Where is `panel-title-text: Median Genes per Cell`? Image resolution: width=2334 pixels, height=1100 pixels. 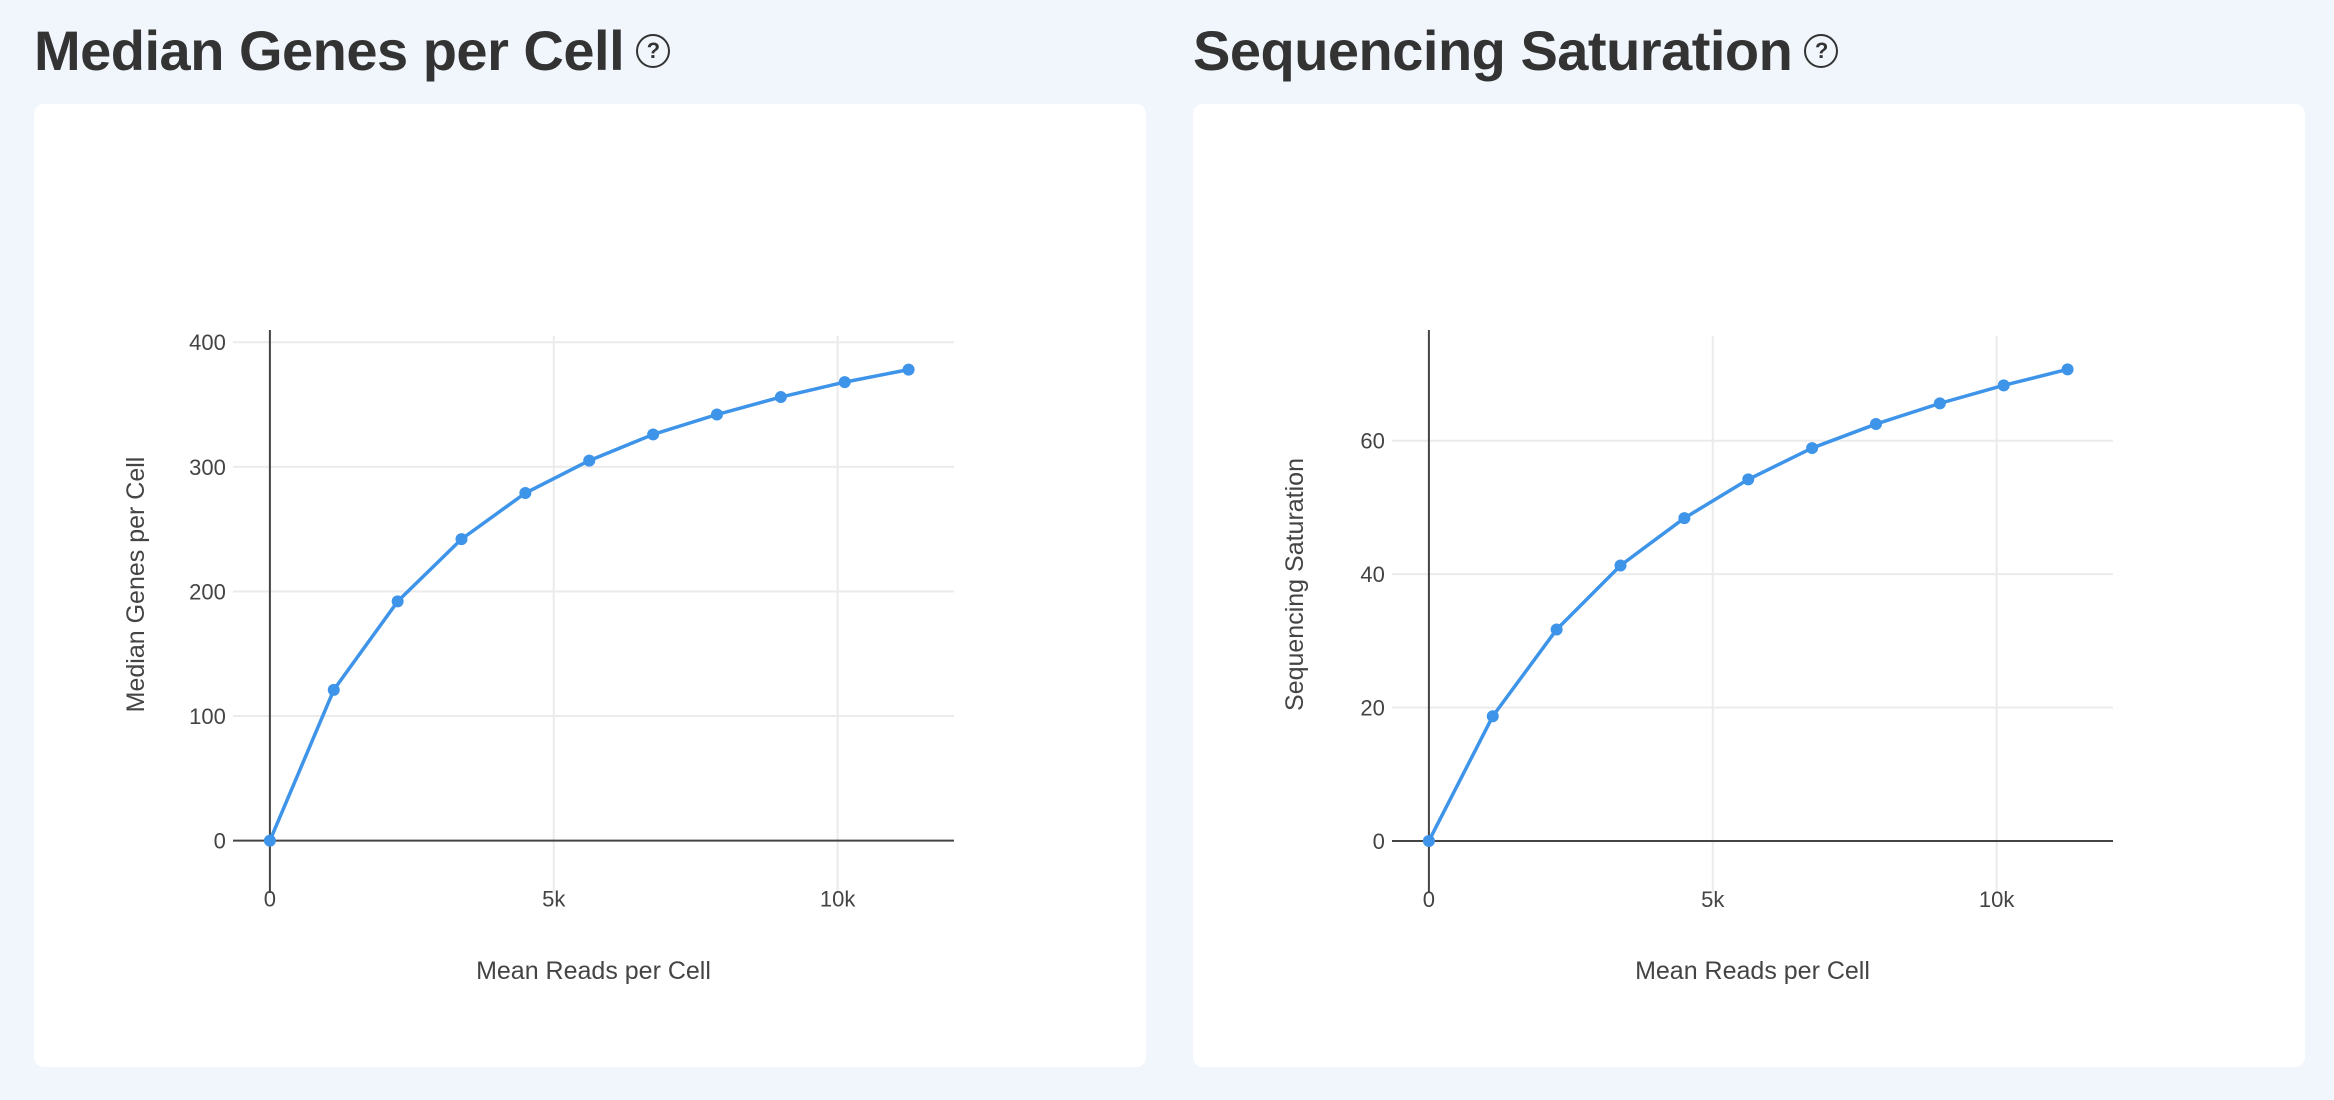 panel-title-text: Median Genes per Cell is located at coordinates (329, 50).